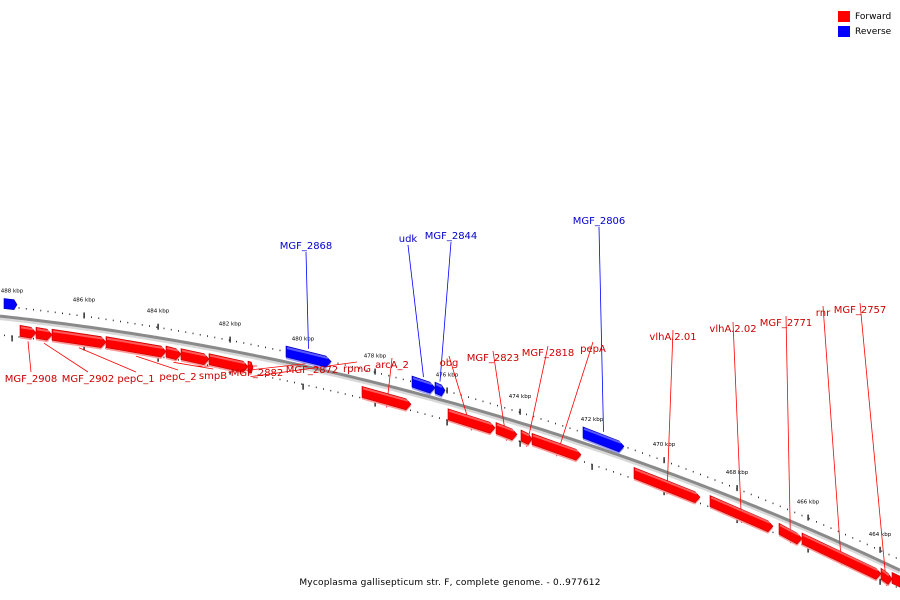 This screenshot has height=600, width=900. Describe the element at coordinates (873, 31) in the screenshot. I see `legend-reverse-label: Reverse` at that location.